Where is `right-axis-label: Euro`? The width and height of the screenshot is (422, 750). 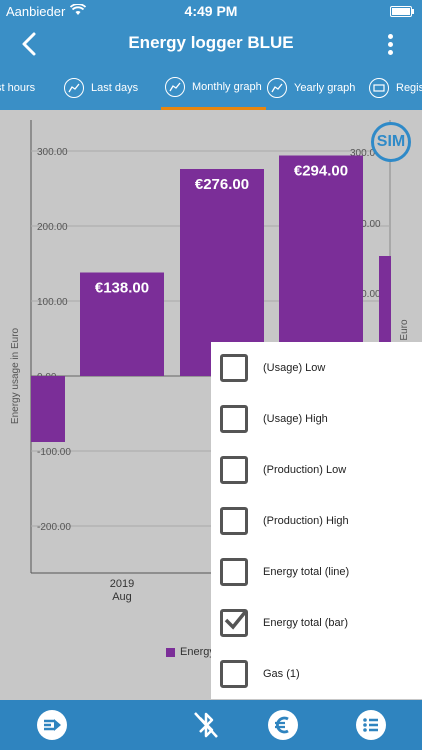
right-axis-label: Euro is located at coordinates (404, 330).